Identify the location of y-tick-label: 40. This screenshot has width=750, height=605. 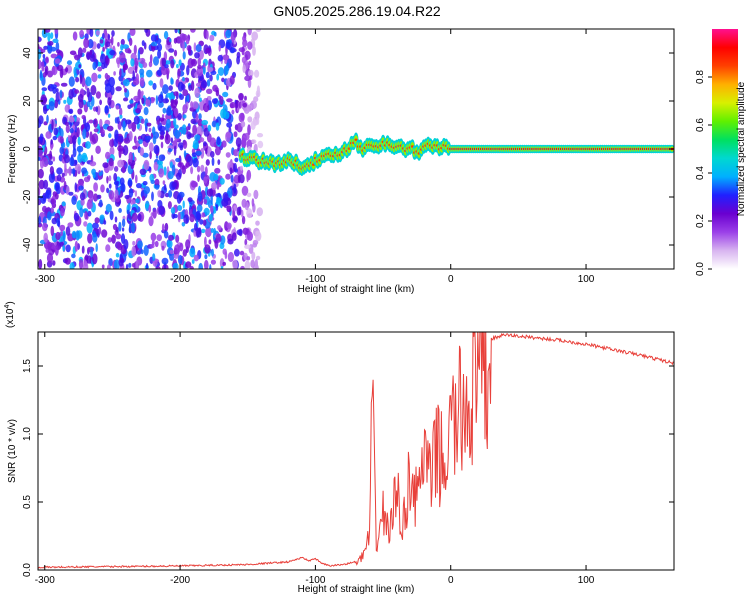
(27, 53).